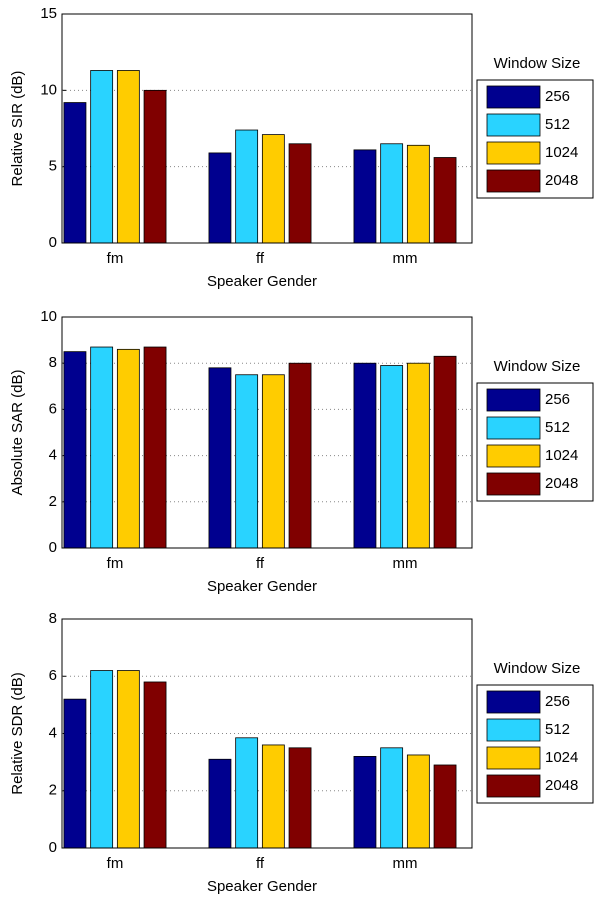 This screenshot has height=903, width=595. Describe the element at coordinates (48, 13) in the screenshot. I see `y-tick-label: 15` at that location.